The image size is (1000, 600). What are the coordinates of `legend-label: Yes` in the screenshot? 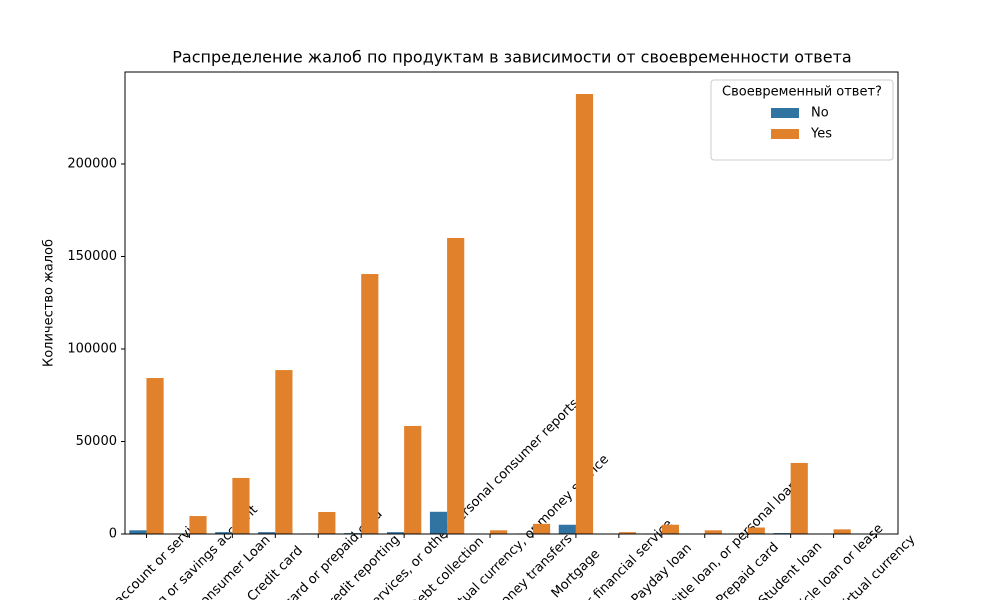 It's located at (821, 134).